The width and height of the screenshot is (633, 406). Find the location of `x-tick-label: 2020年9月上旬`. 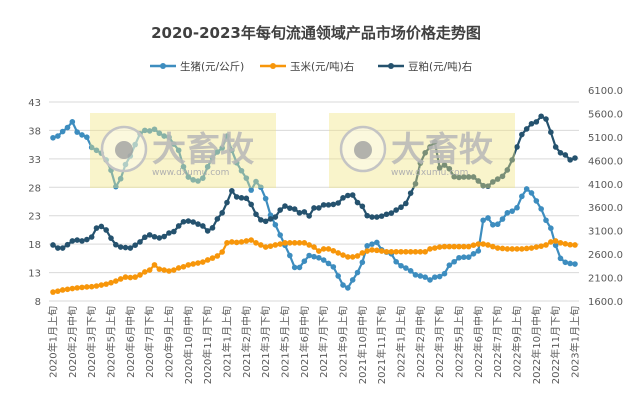

x-tick-label: 2020年9月上旬 is located at coordinates (169, 342).